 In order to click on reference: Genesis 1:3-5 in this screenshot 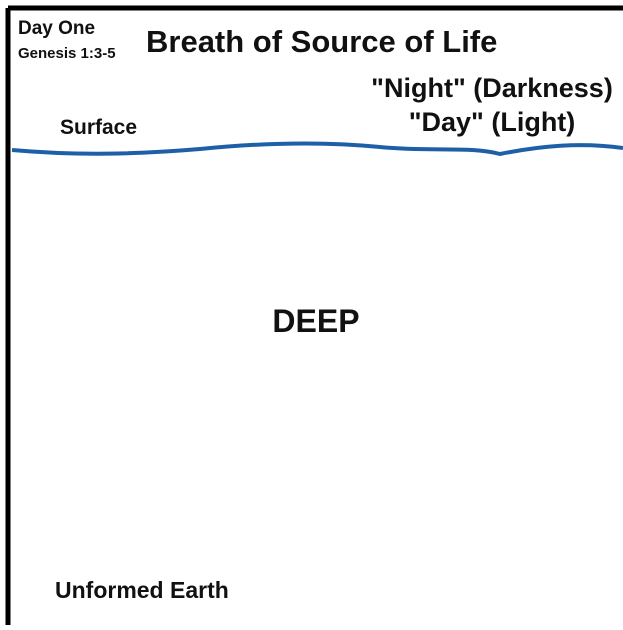, I will do `click(67, 53)`.